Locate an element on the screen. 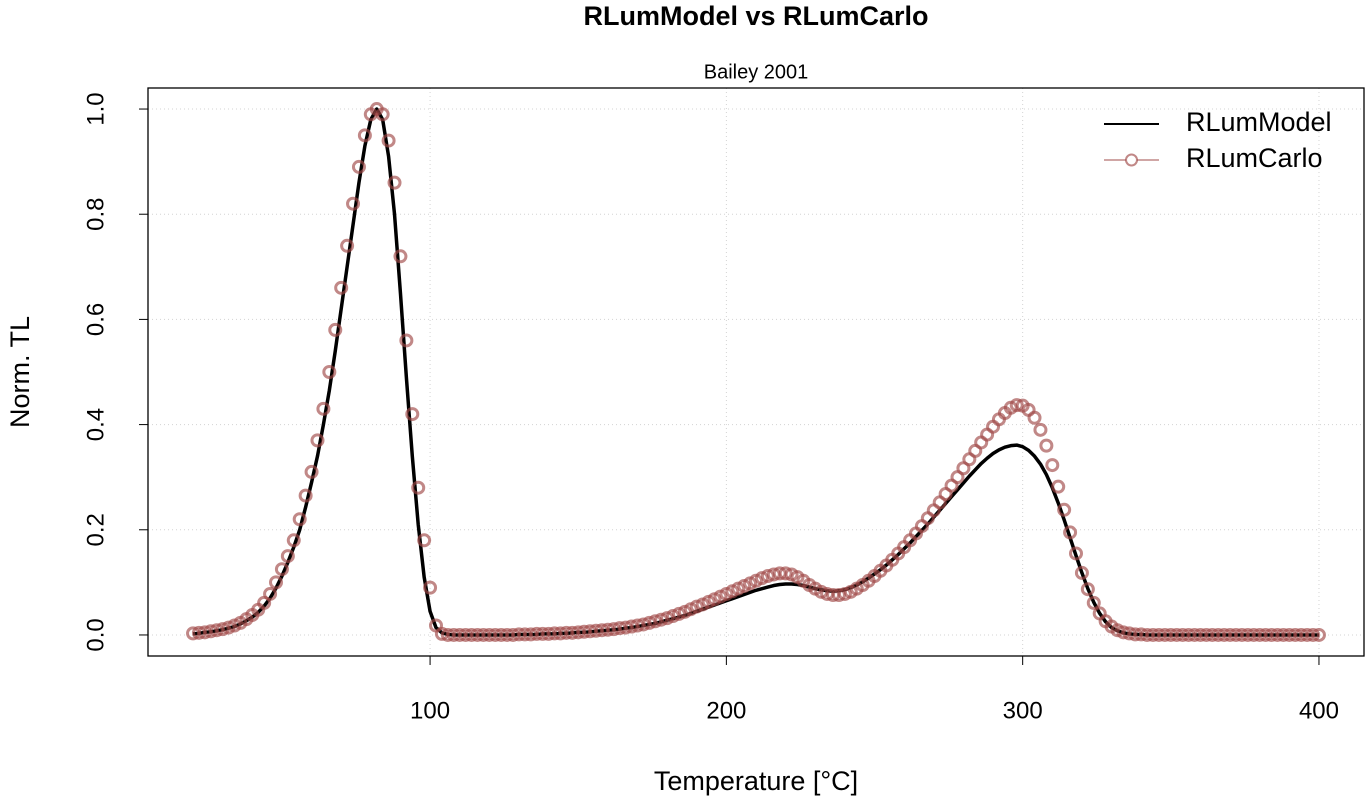 This screenshot has height=803, width=1368. y-axis-label: Norm. TL is located at coordinates (20, 372).